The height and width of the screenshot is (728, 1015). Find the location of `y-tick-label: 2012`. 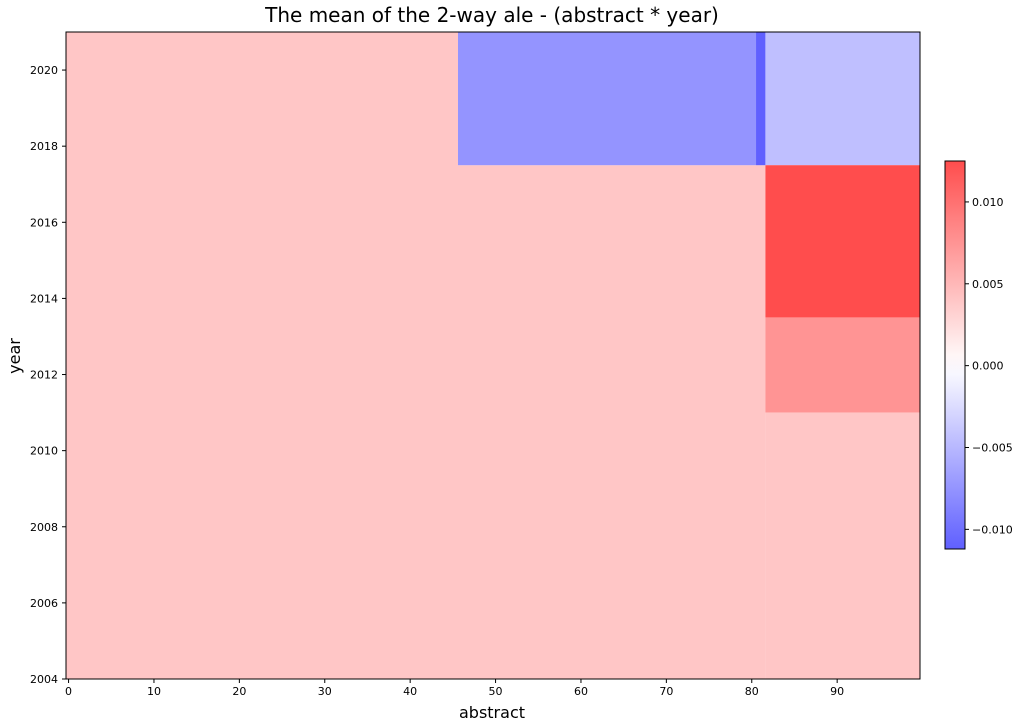

y-tick-label: 2012 is located at coordinates (44, 375).